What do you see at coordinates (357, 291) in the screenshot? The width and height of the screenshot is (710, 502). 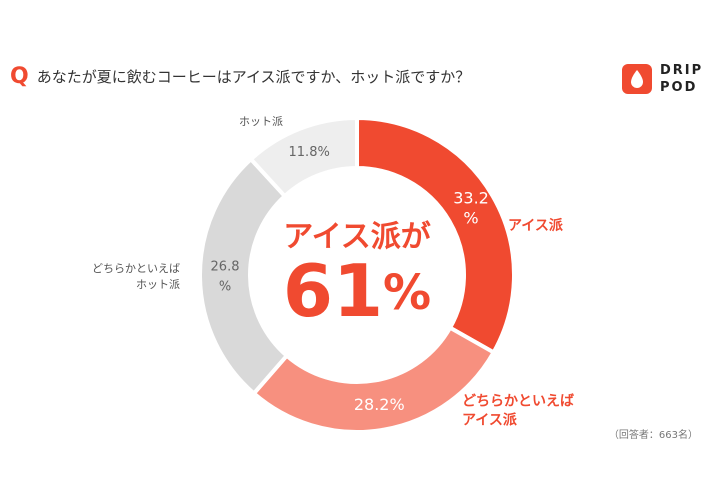 I see `center-percentage: 61%` at bounding box center [357, 291].